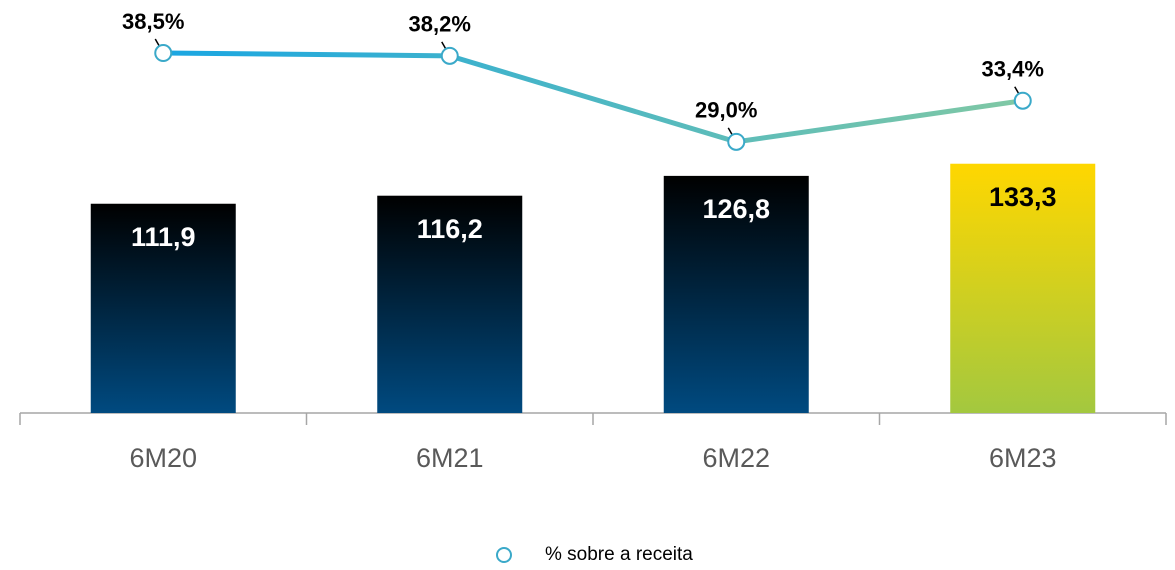  What do you see at coordinates (1023, 197) in the screenshot?
I see `bar-value-label: 133,3` at bounding box center [1023, 197].